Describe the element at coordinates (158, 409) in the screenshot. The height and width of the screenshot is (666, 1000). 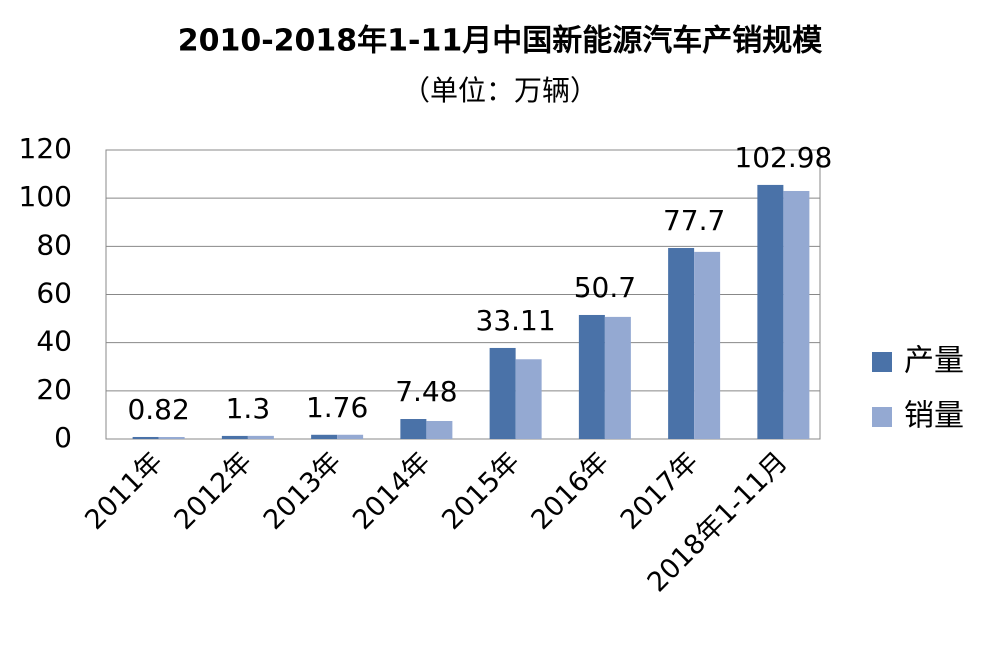
I see `data-label: 0.82` at that location.